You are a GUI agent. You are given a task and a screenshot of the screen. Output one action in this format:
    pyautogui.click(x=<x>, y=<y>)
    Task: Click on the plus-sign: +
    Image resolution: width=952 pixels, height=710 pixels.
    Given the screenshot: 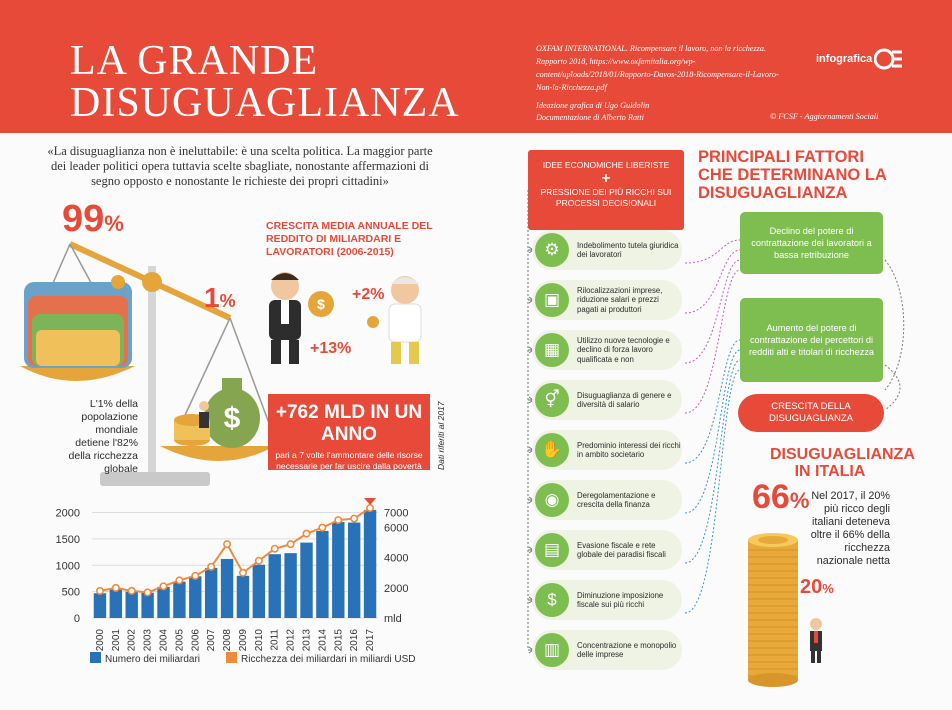 What is the action you would take?
    pyautogui.click(x=606, y=178)
    